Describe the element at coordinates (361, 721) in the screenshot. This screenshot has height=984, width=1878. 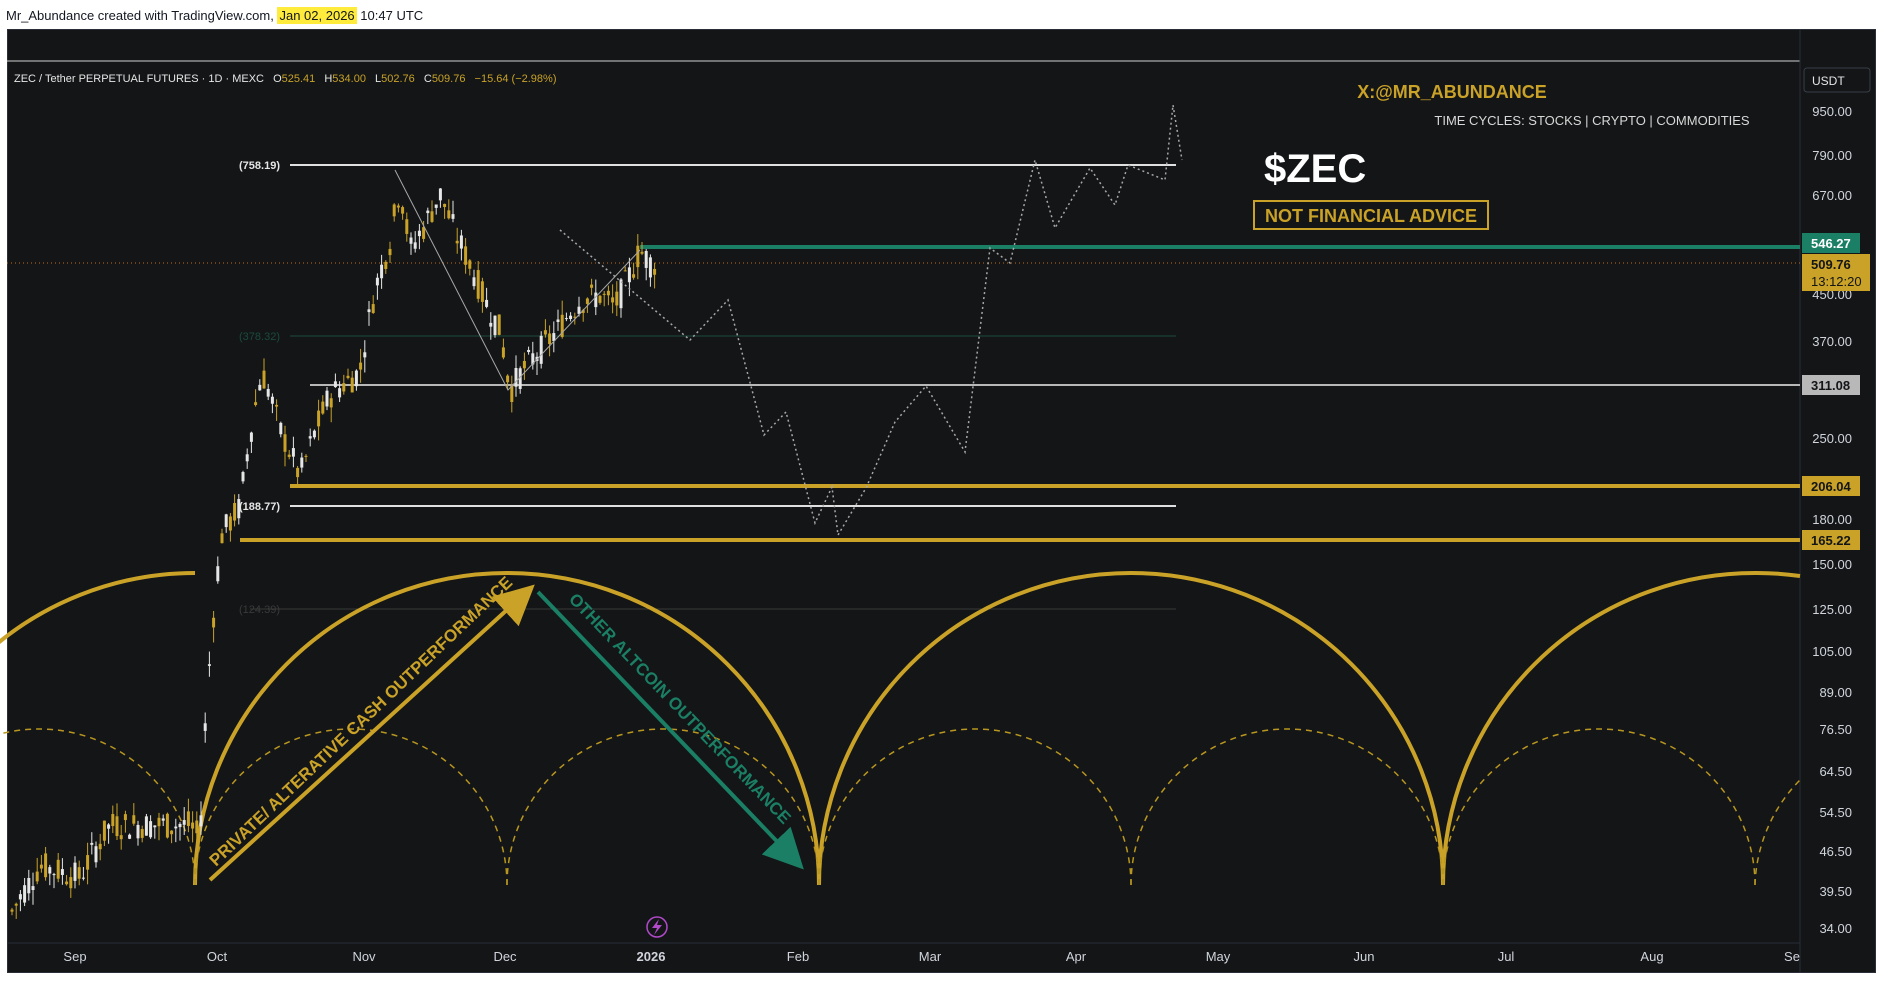
I see `annotation-private-cash: PRIVATE/ ALTERATIVE CASH OUTPERFORMANCE` at that location.